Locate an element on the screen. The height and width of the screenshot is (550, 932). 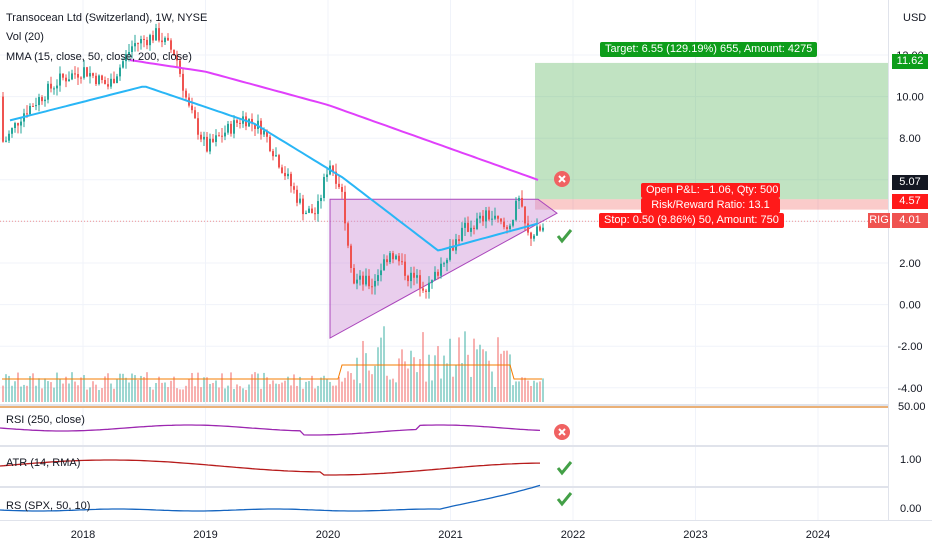
rs-pane-label: RS (SPX, 50, 10) is located at coordinates (48, 506).